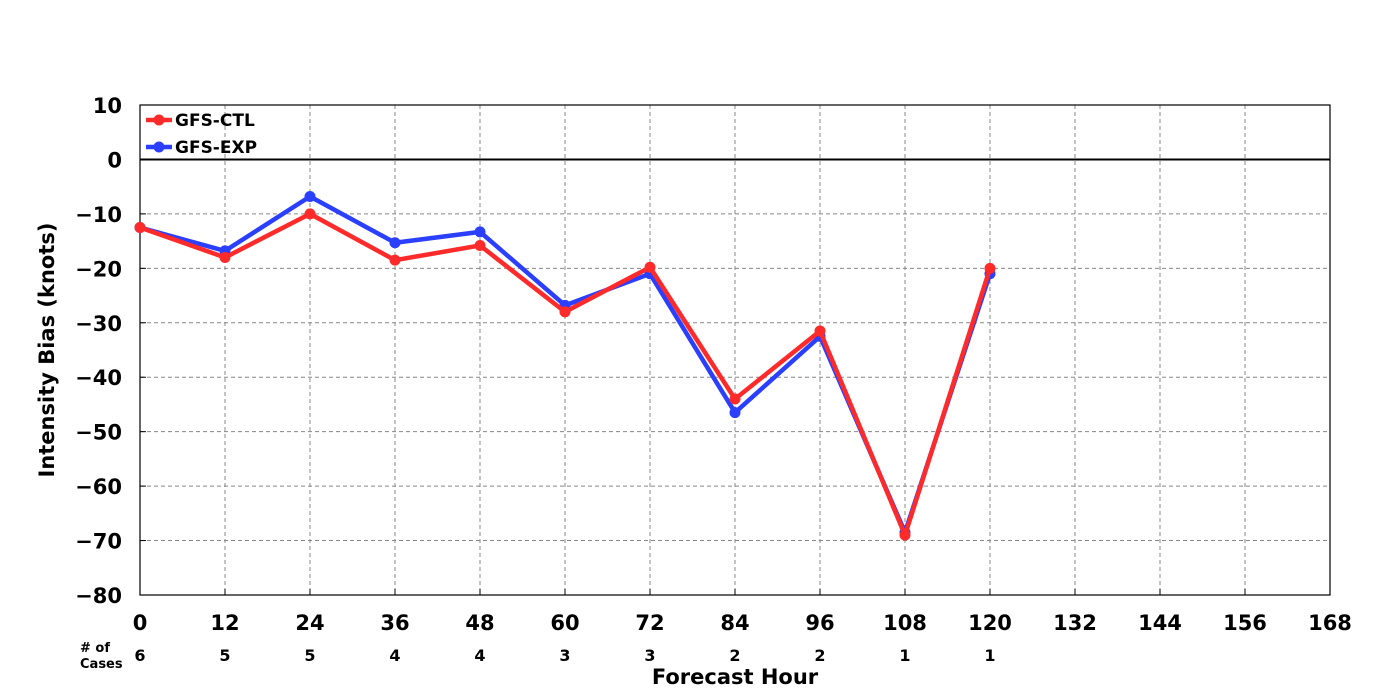 Image resolution: width=1400 pixels, height=700 pixels. Describe the element at coordinates (98, 487) in the screenshot. I see `y-tick-label: −60` at that location.